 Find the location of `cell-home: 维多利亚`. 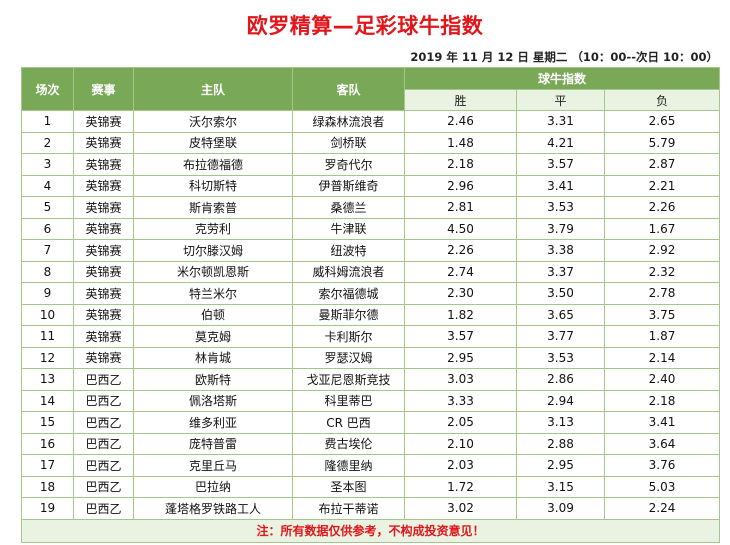

cell-home: 维多利亚 is located at coordinates (213, 422).